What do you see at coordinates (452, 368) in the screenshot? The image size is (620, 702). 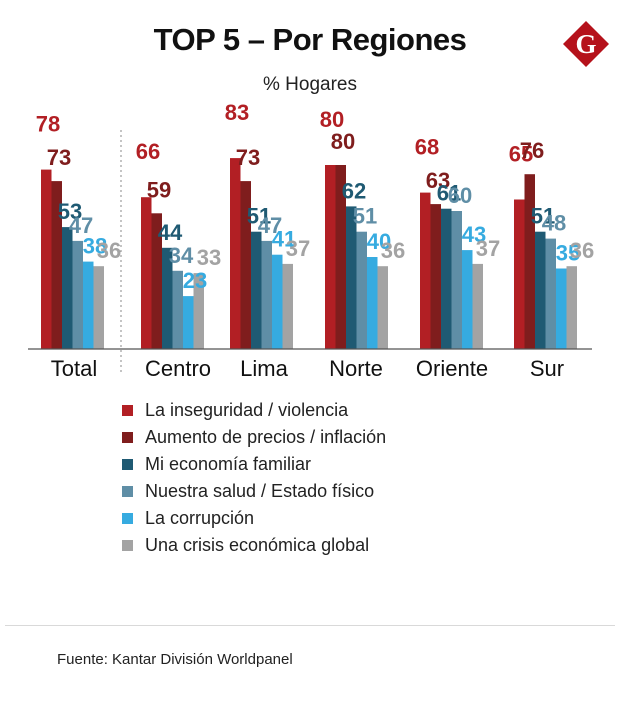 I see `category-label: Oriente` at bounding box center [452, 368].